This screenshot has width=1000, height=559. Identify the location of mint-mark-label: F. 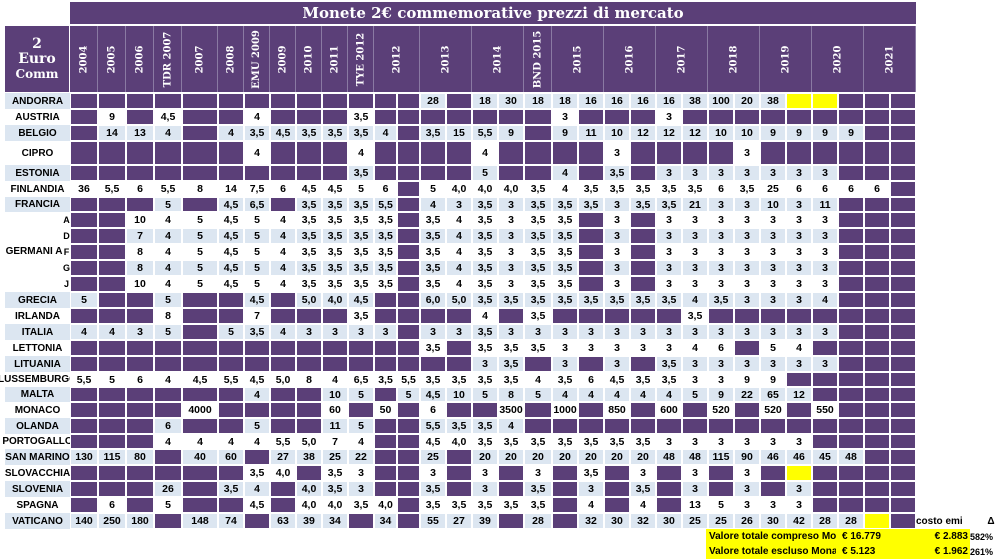
(66, 252).